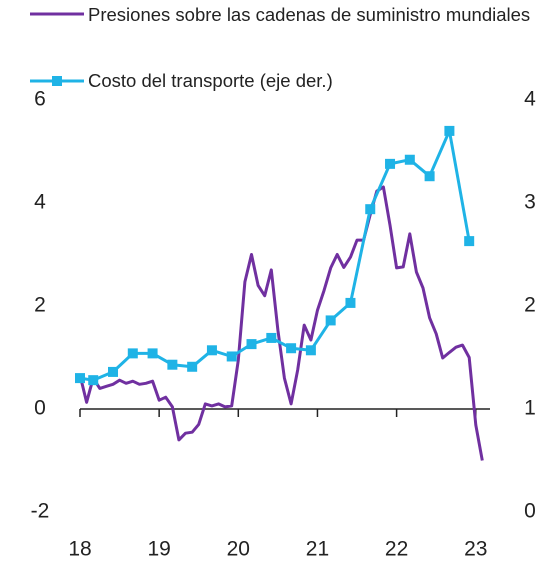 Image resolution: width=557 pixels, height=563 pixels. What do you see at coordinates (40, 408) in the screenshot?
I see `y-tick-label: 0` at bounding box center [40, 408].